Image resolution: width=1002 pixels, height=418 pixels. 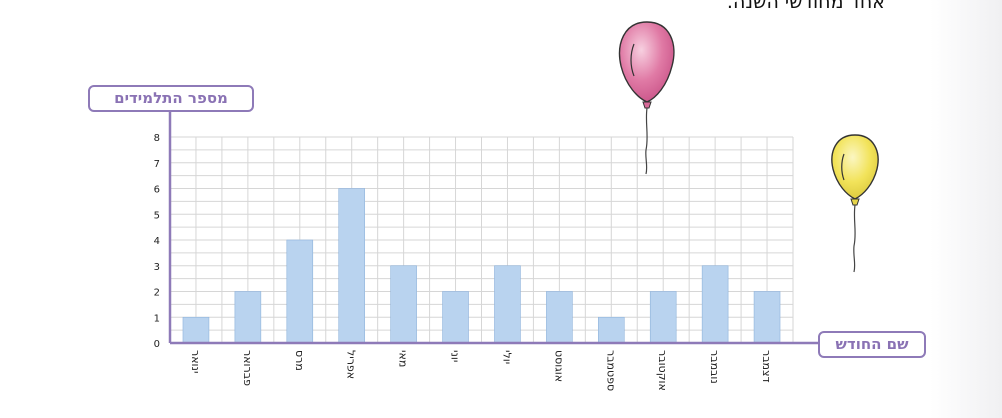 I want to click on yellow-balloon-icon, so click(x=855, y=203).